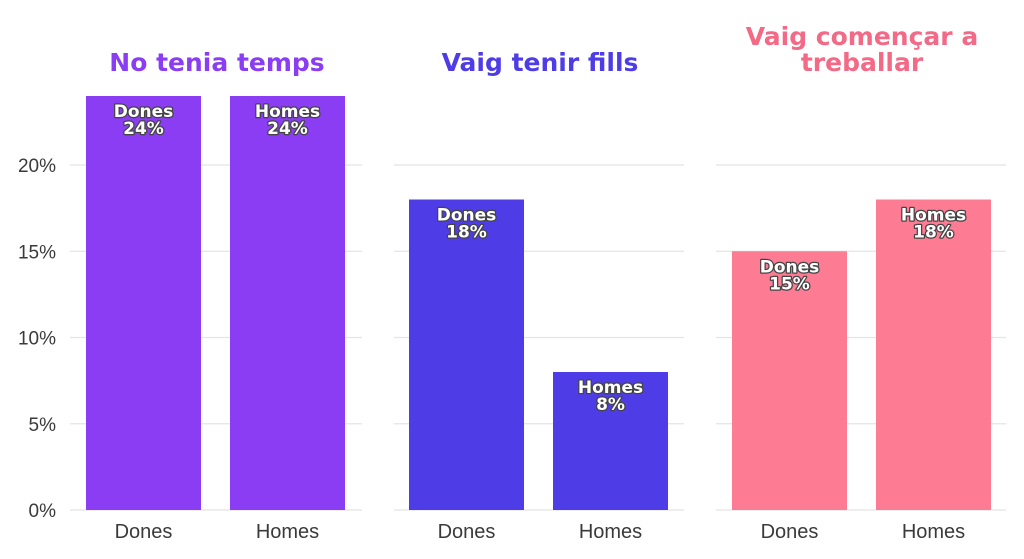  What do you see at coordinates (933, 233) in the screenshot?
I see `bar-value-label-p2-1-1: 18%` at bounding box center [933, 233].